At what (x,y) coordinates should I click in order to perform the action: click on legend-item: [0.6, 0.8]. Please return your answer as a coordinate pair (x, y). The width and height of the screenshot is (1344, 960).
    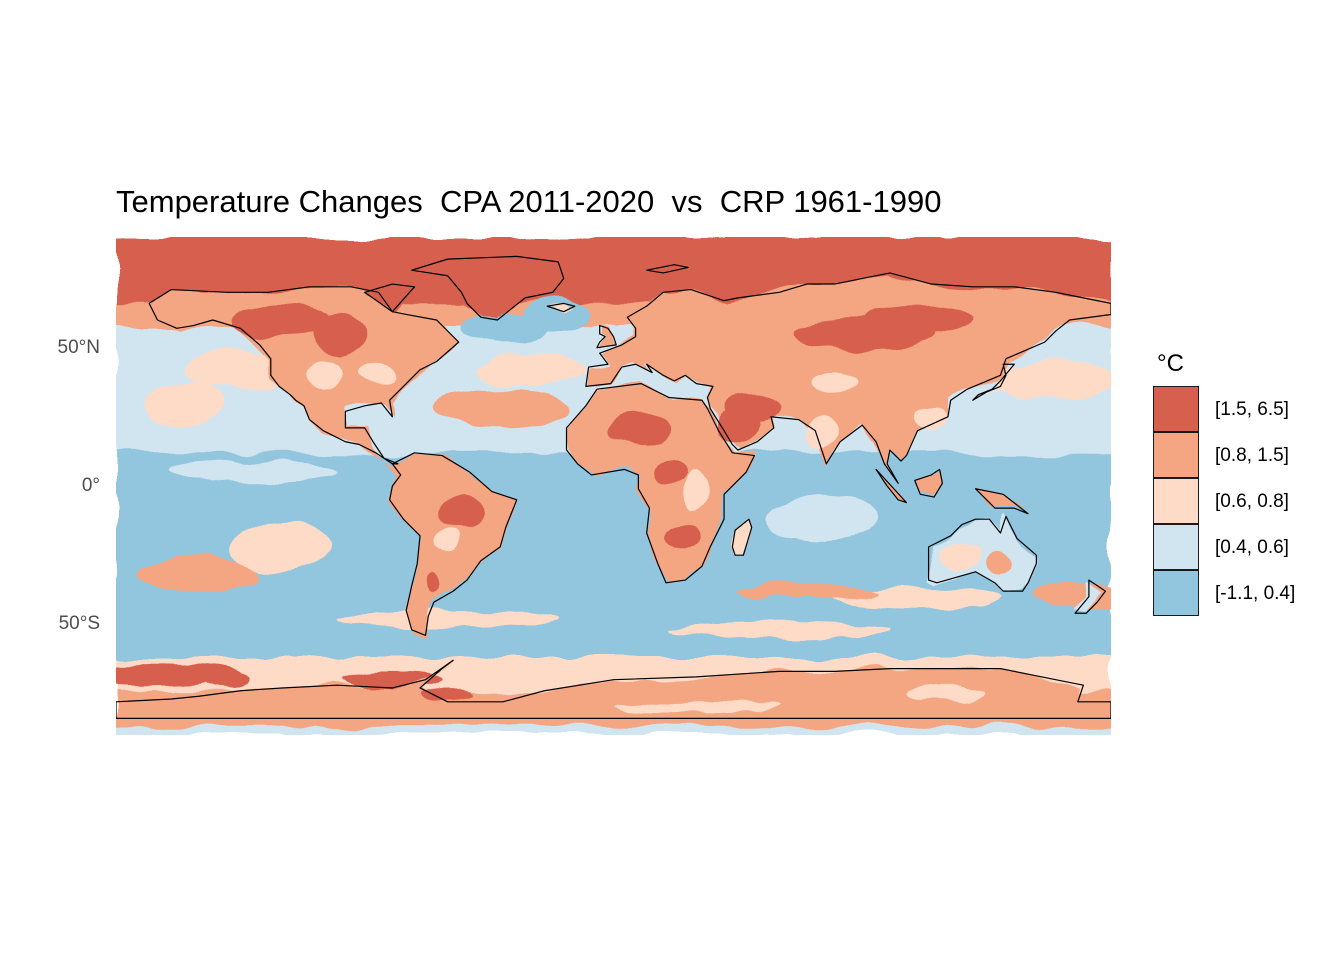
    Looking at the image, I should click on (1221, 501).